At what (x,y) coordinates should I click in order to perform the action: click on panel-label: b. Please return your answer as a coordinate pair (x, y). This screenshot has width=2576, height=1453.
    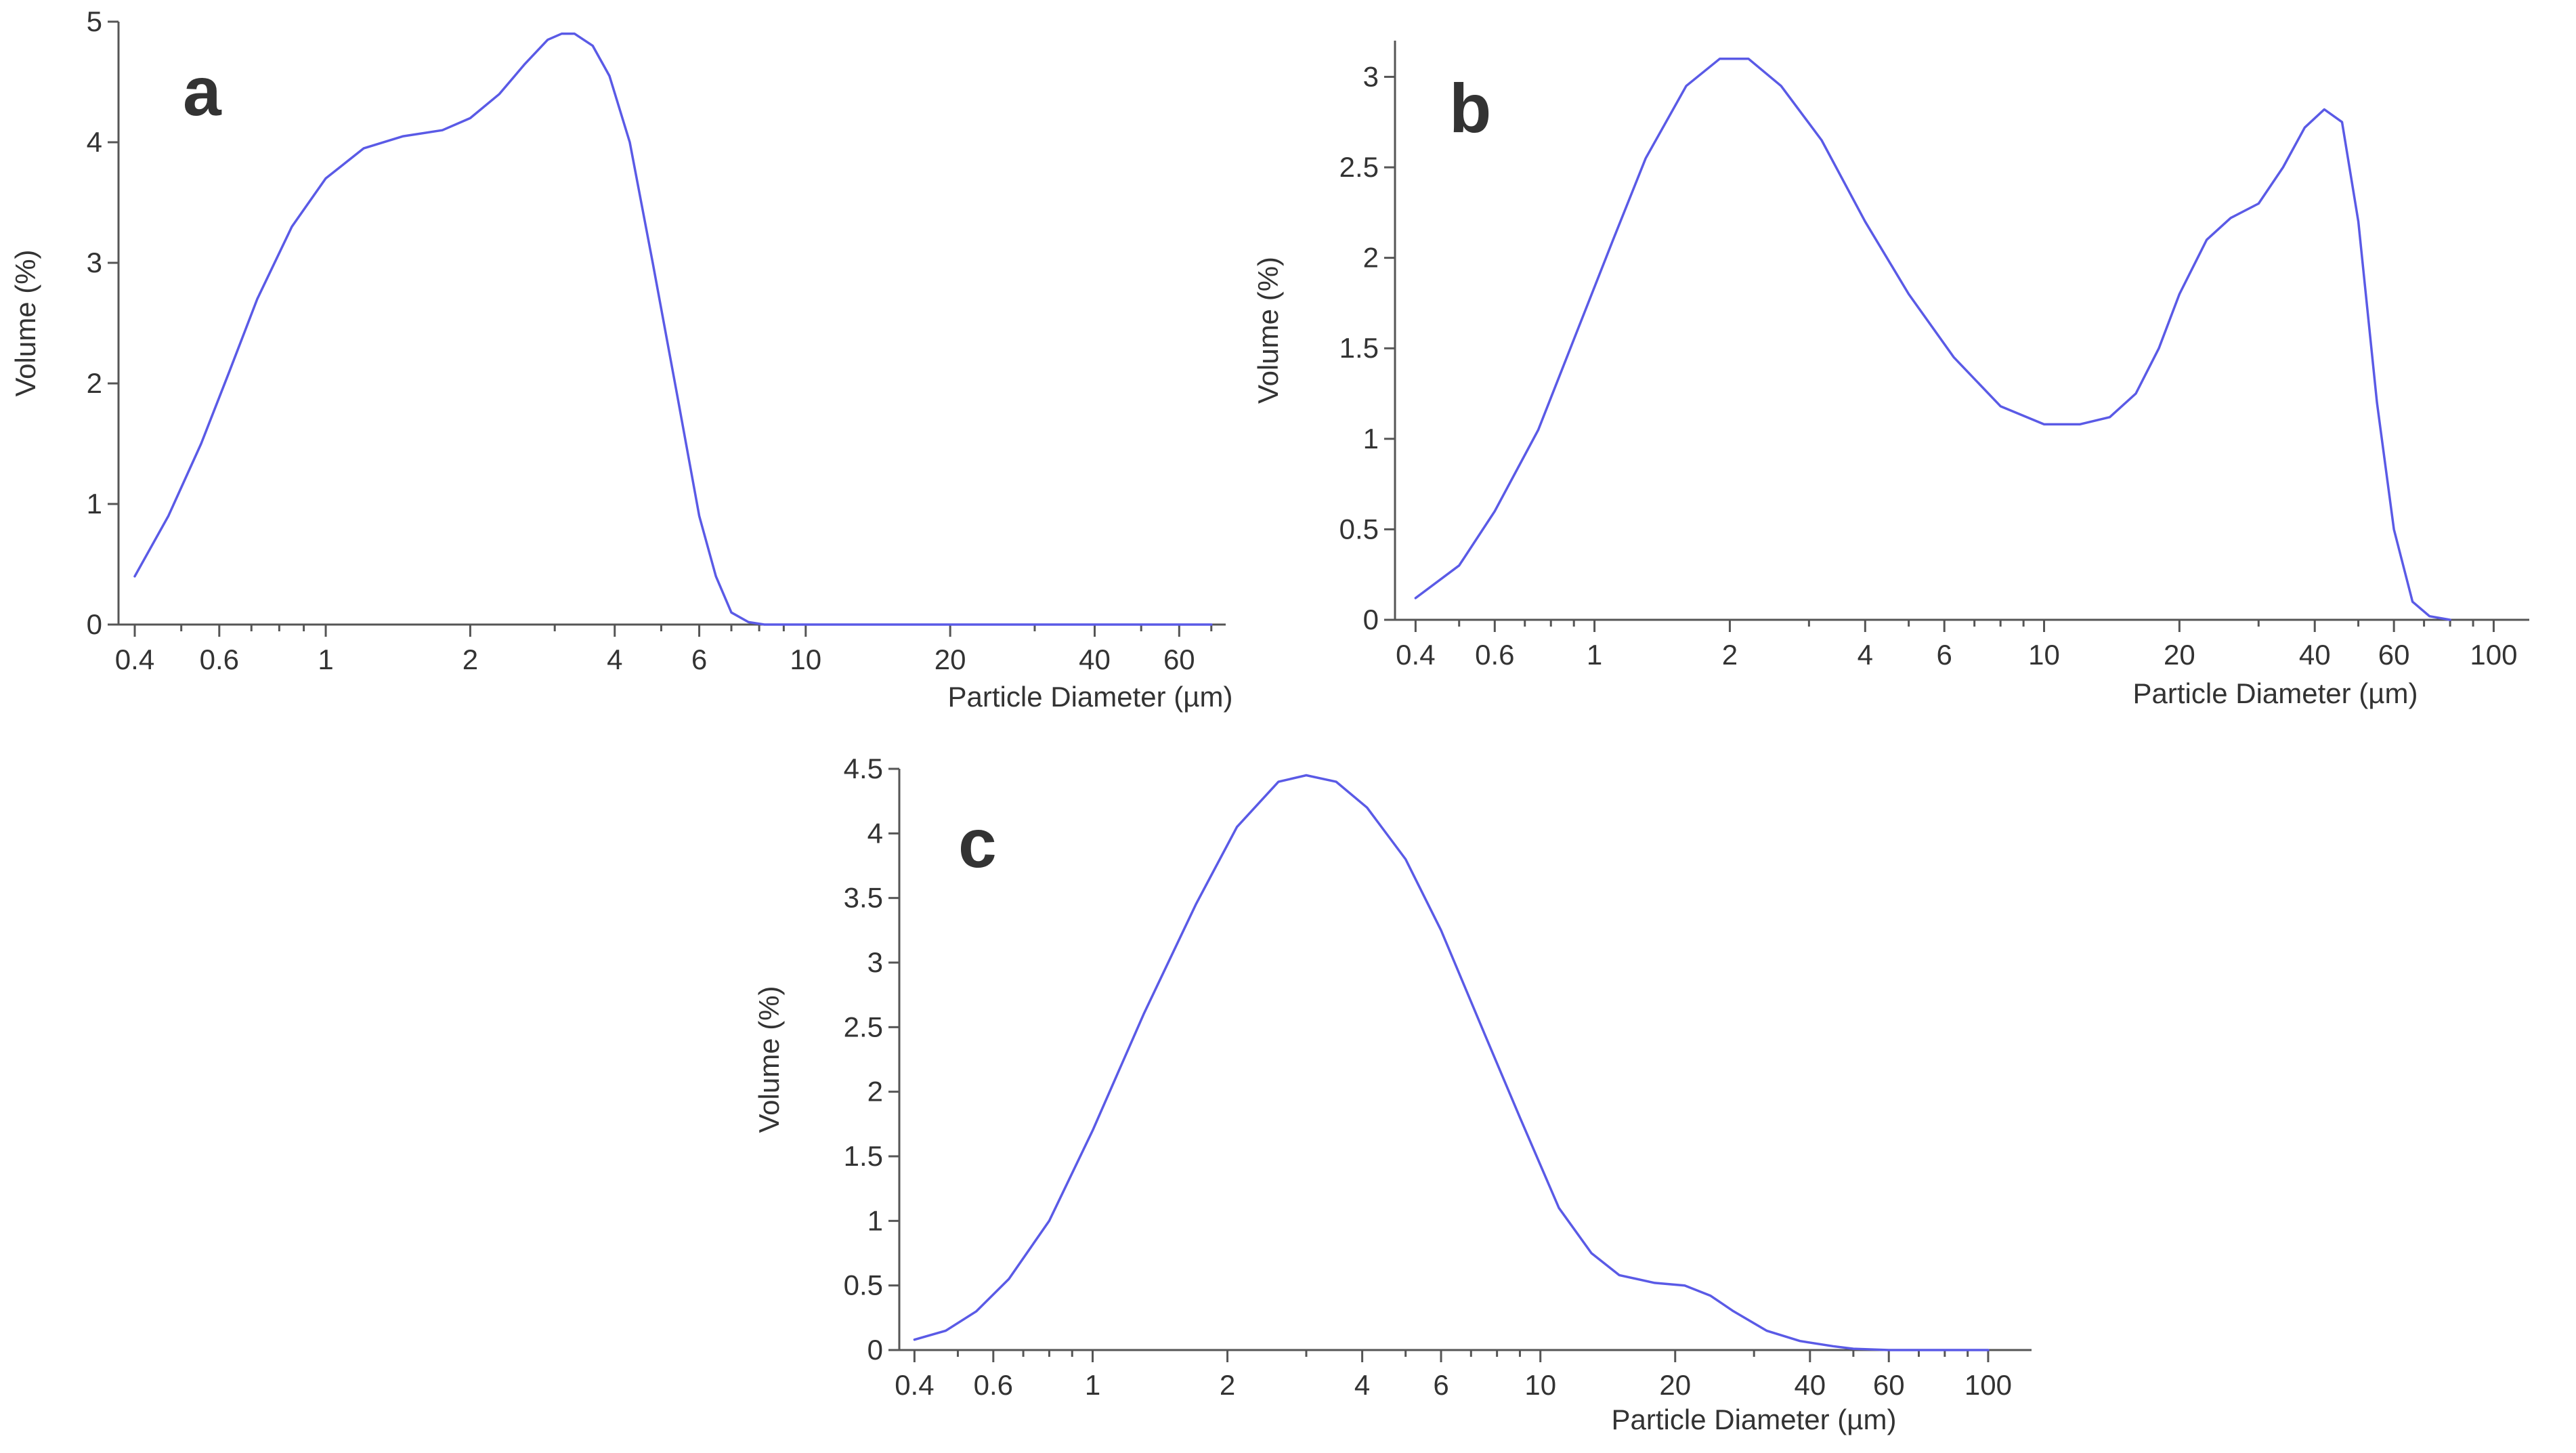
    Looking at the image, I should click on (1470, 108).